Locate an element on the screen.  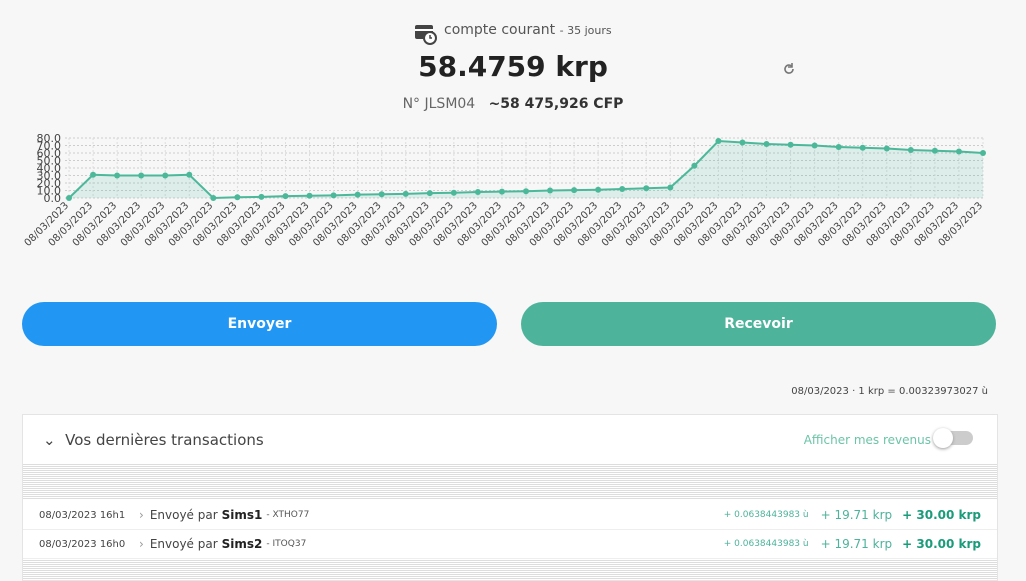
y-tick-label: 40.0 is located at coordinates (49, 168).